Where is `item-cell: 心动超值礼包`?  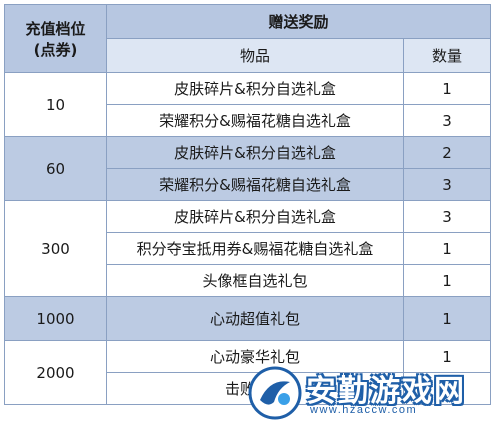 item-cell: 心动超值礼包 is located at coordinates (255, 318).